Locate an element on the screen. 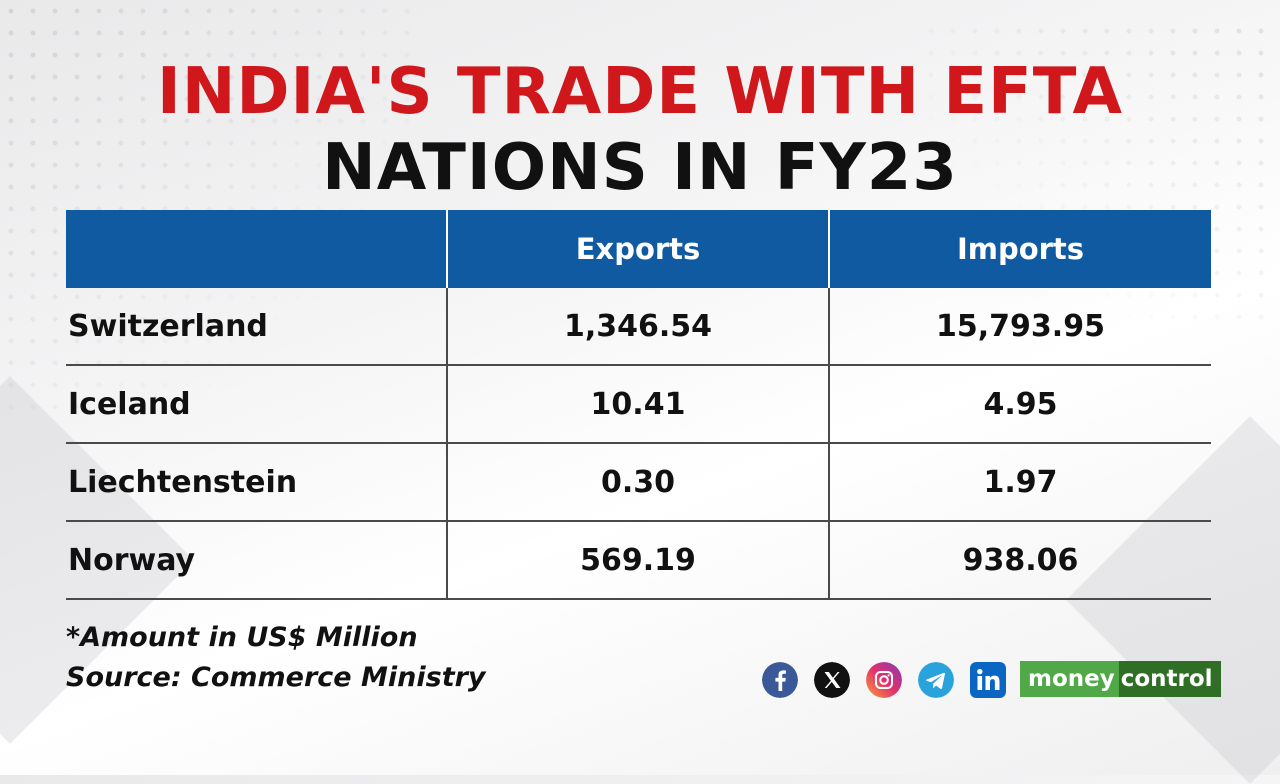 The width and height of the screenshot is (1280, 784). country-cell: Norway is located at coordinates (256, 560).